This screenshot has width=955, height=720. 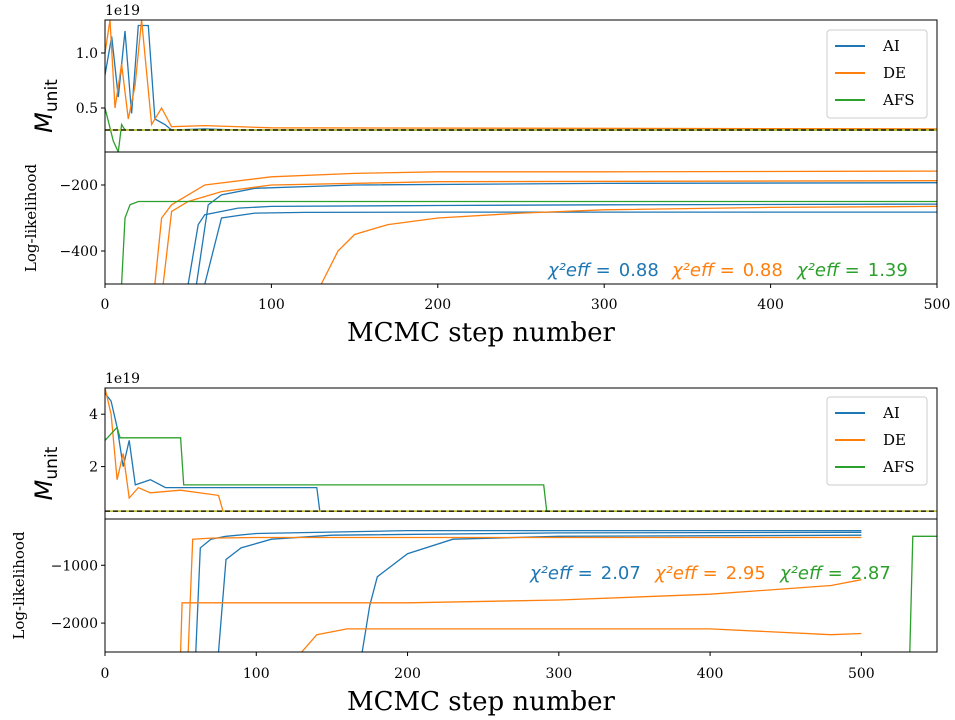 I want to click on chi2-annotation-afs: χ²eff = 1.39, so click(x=852, y=270).